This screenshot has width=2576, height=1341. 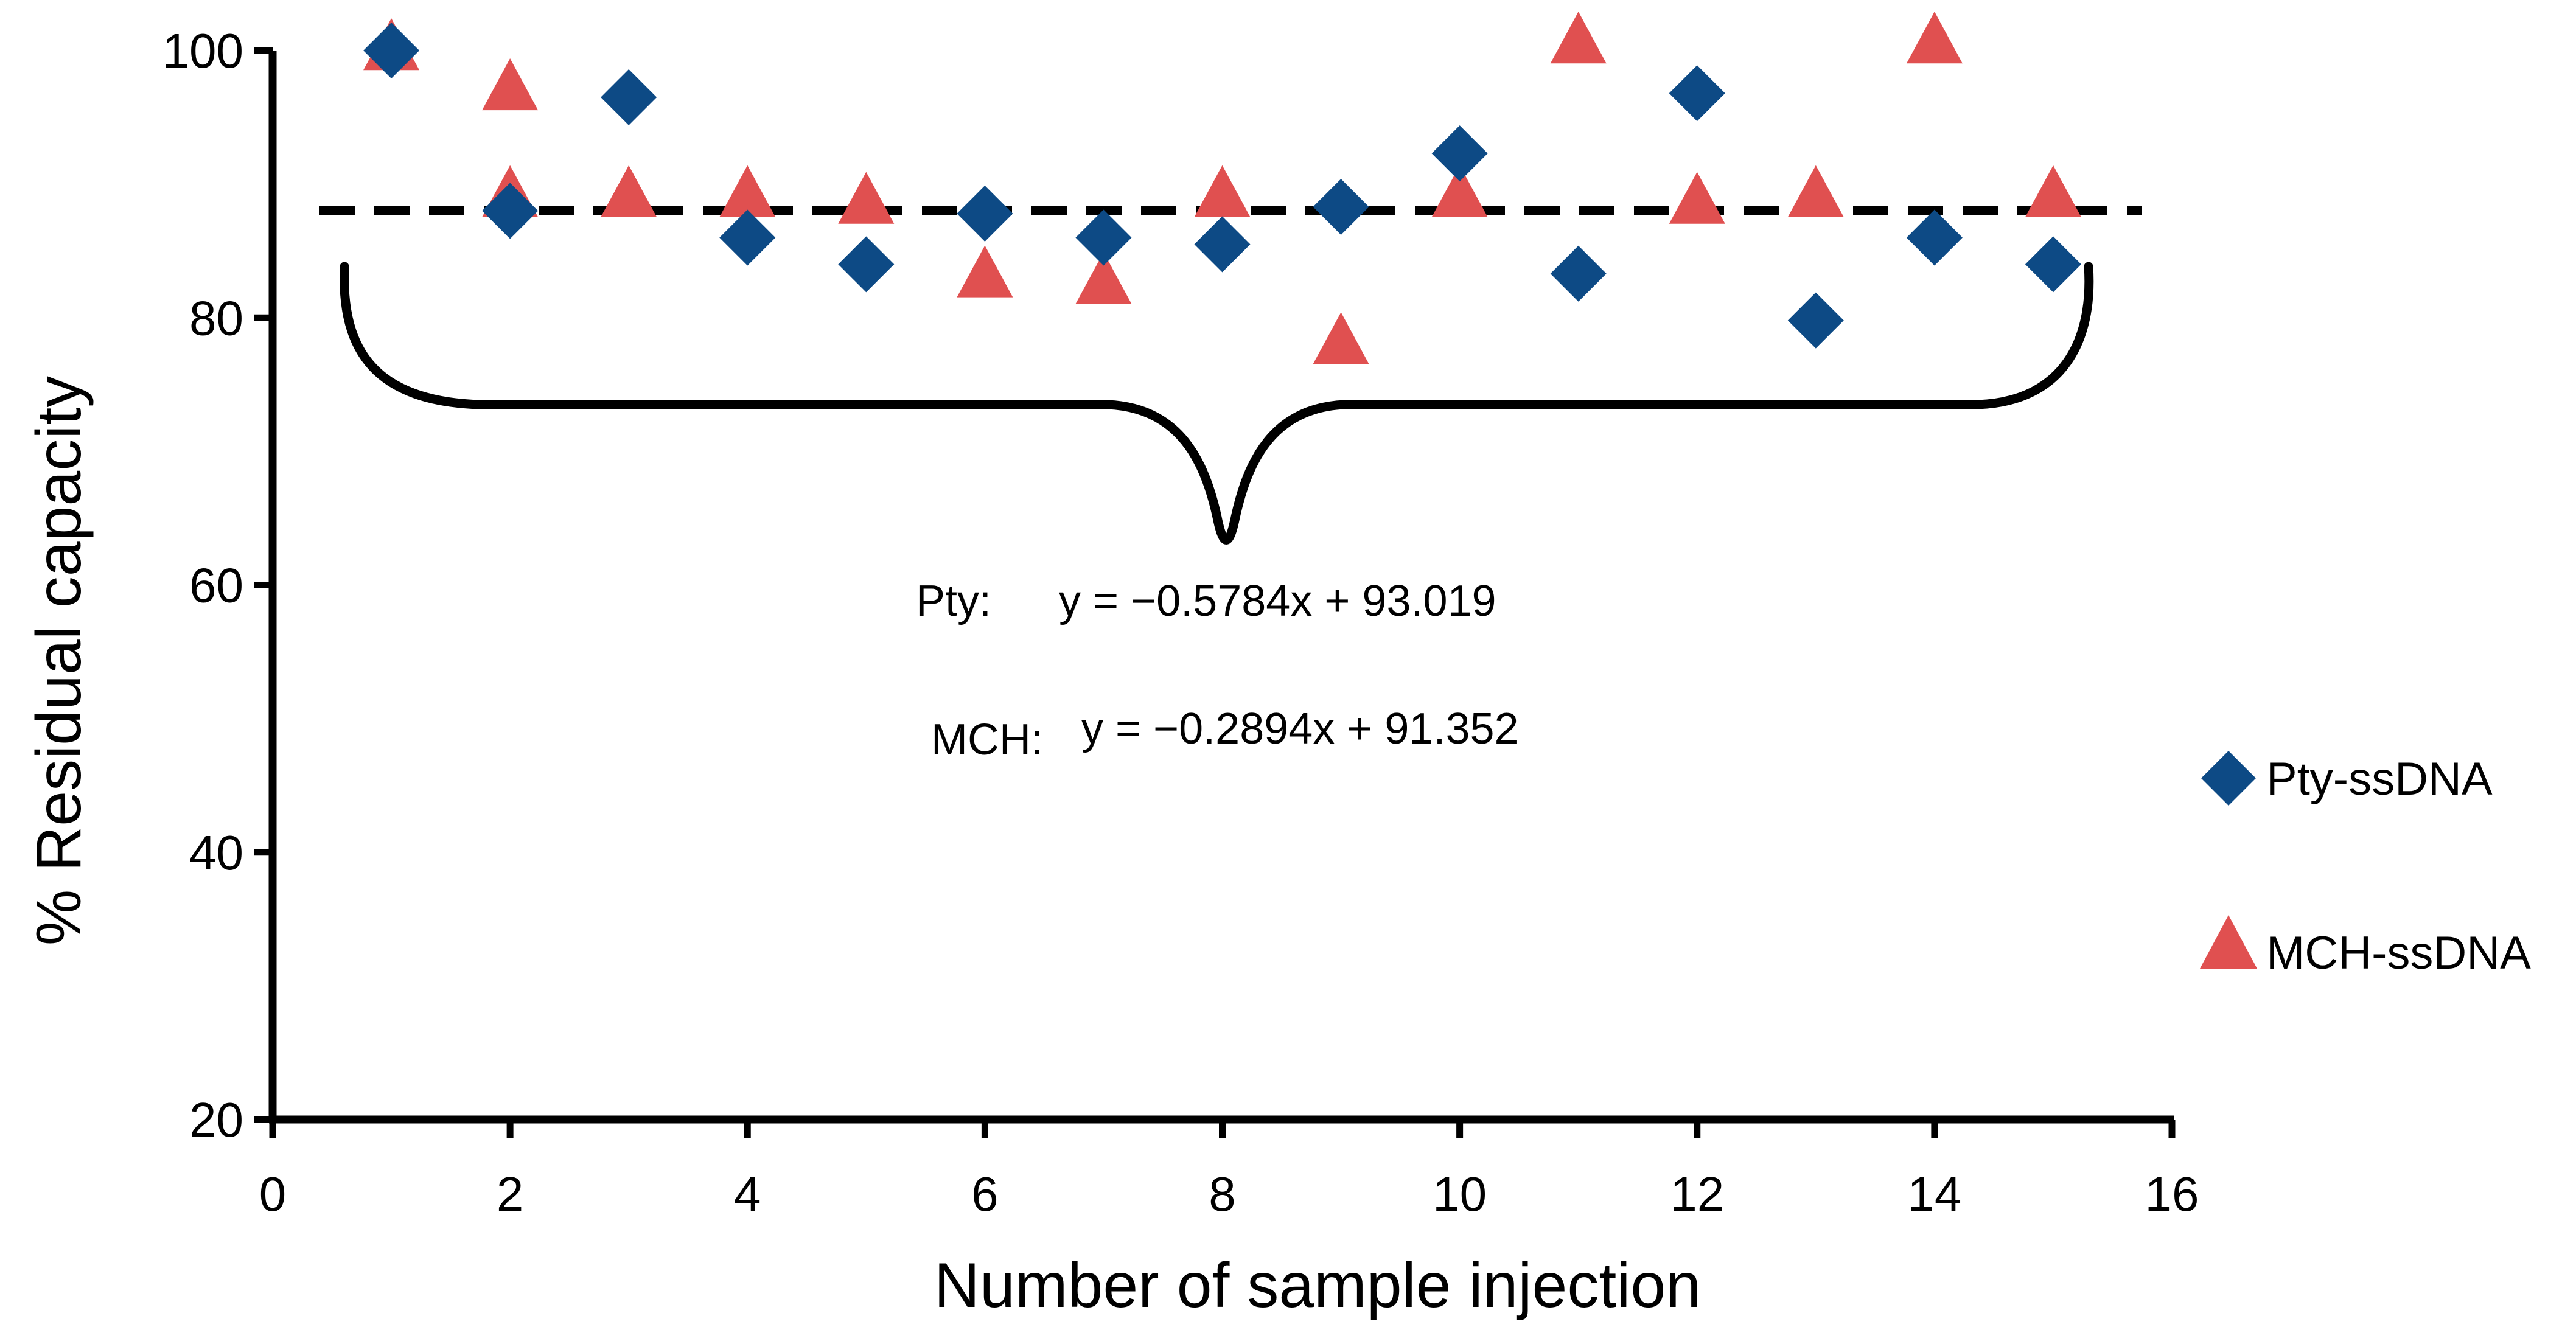 What do you see at coordinates (273, 1194) in the screenshot?
I see `x-tick-label: 0` at bounding box center [273, 1194].